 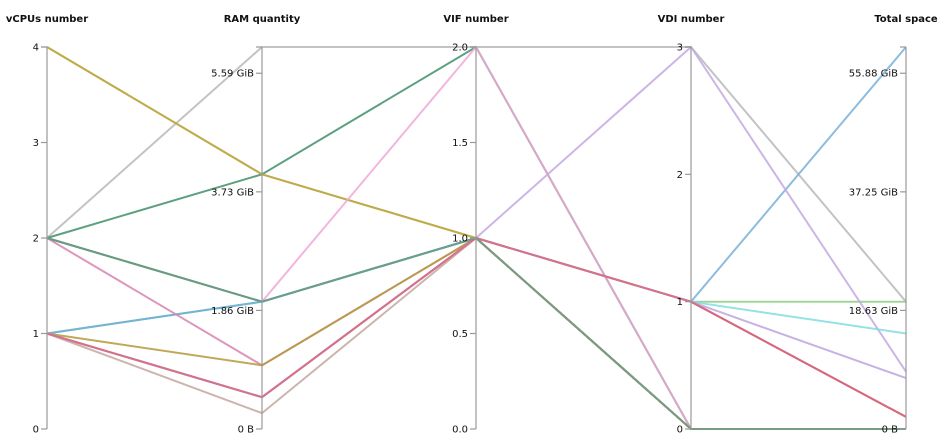 What do you see at coordinates (873, 74) in the screenshot?
I see `tick-label: 55.88 GiB` at bounding box center [873, 74].